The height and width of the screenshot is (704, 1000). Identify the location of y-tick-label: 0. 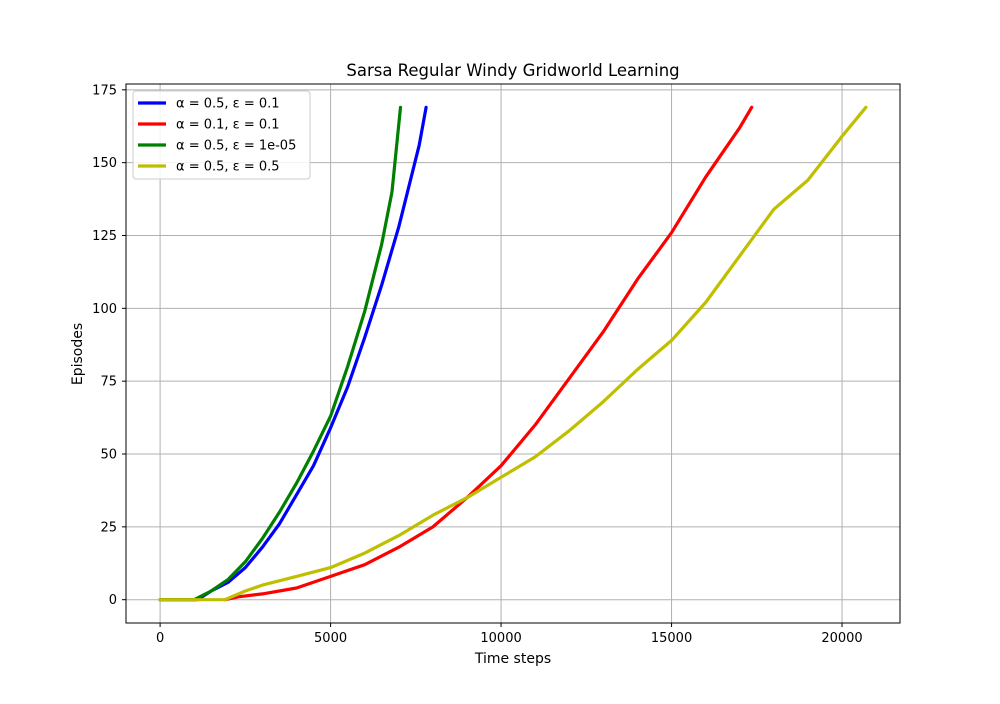
(113, 600).